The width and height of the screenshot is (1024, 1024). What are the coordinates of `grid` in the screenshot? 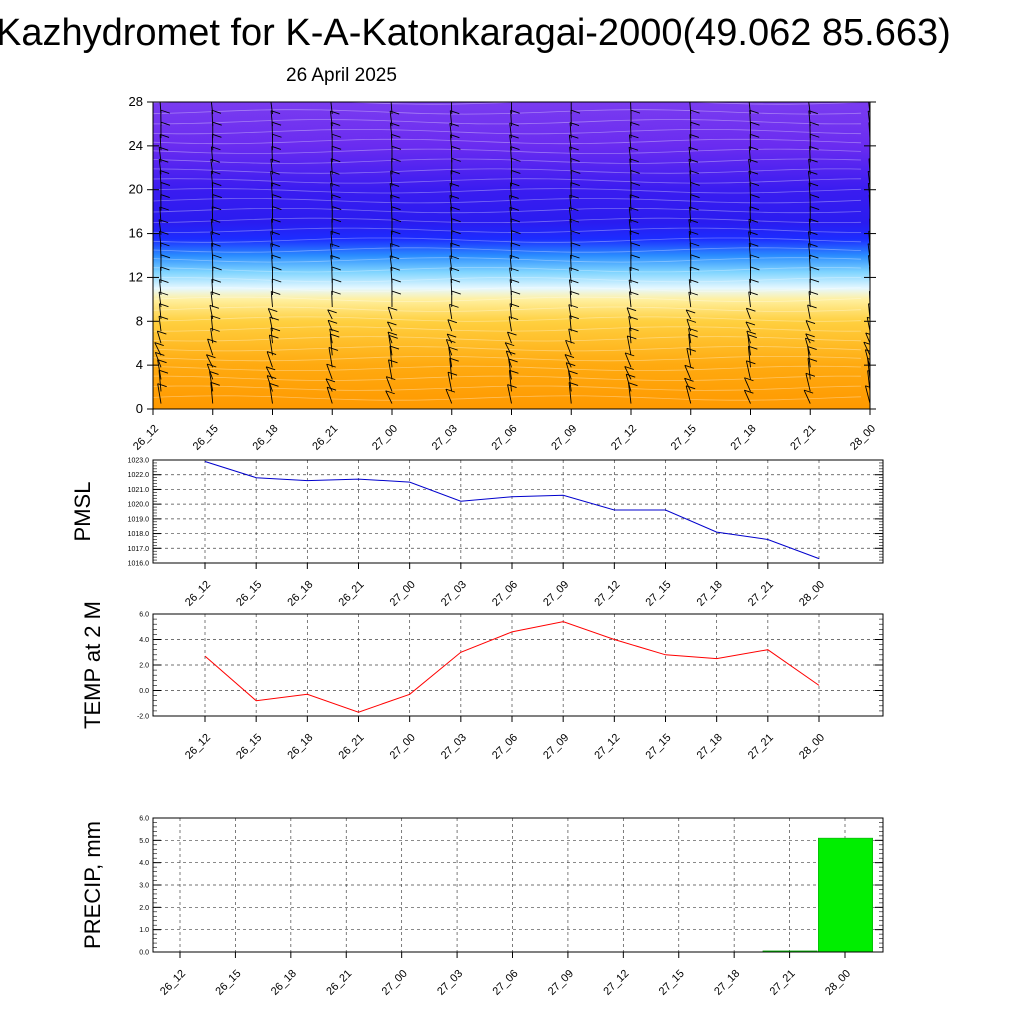 It's located at (518, 511).